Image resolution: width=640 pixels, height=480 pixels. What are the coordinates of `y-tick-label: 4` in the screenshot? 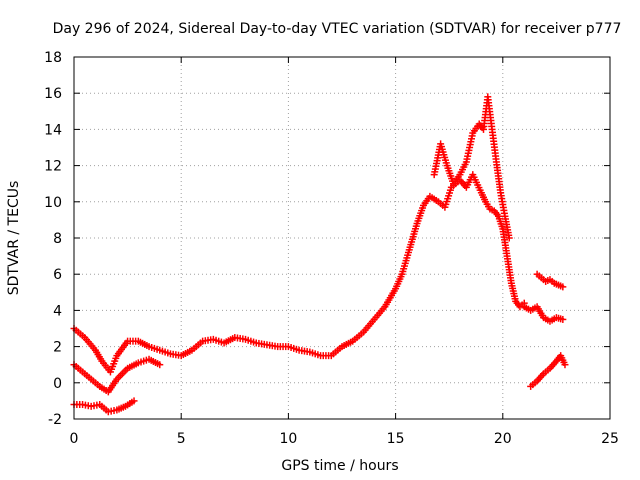 It's located at (57, 311).